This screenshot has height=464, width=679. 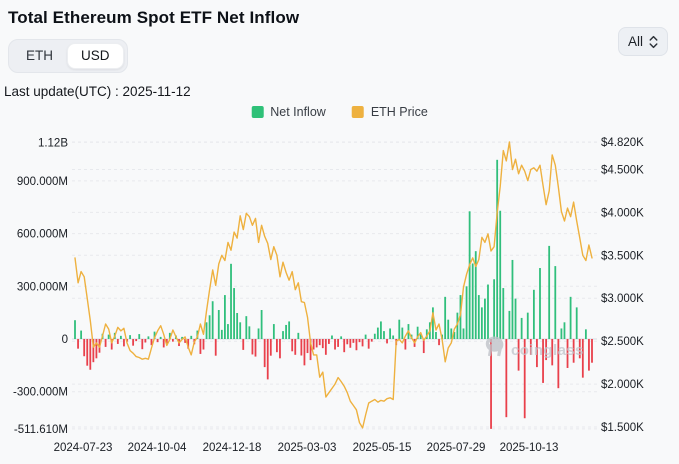 I want to click on y-axis-left-tick: 1.12B, so click(x=53, y=143).